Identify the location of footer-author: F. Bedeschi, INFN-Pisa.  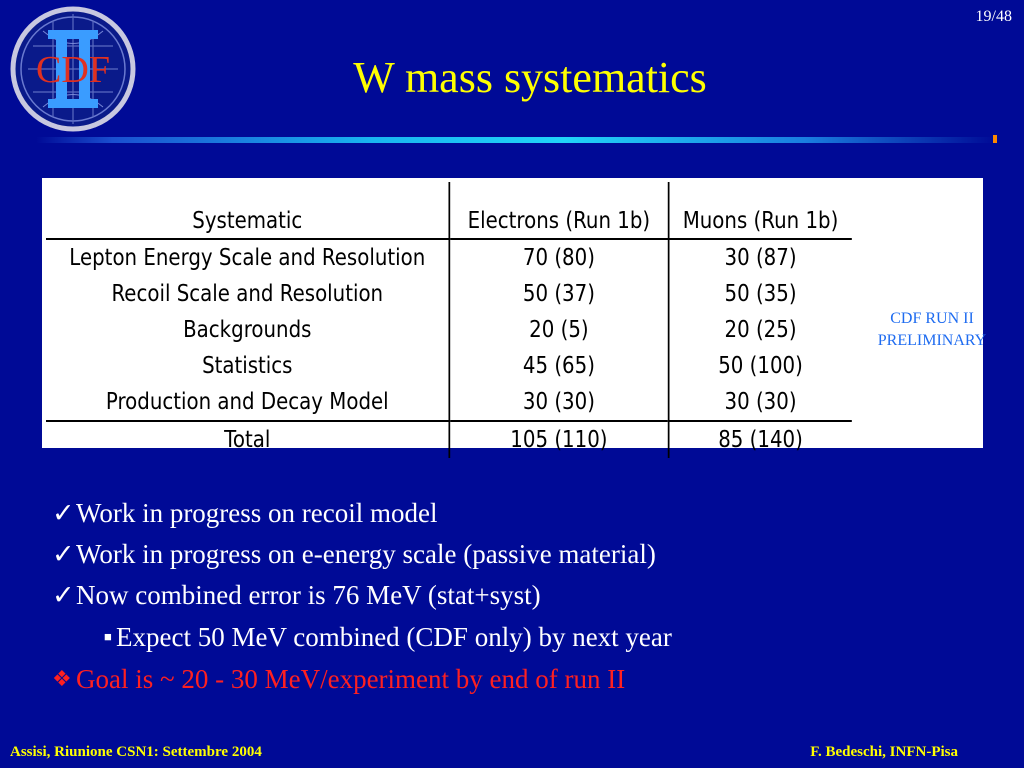
(884, 752).